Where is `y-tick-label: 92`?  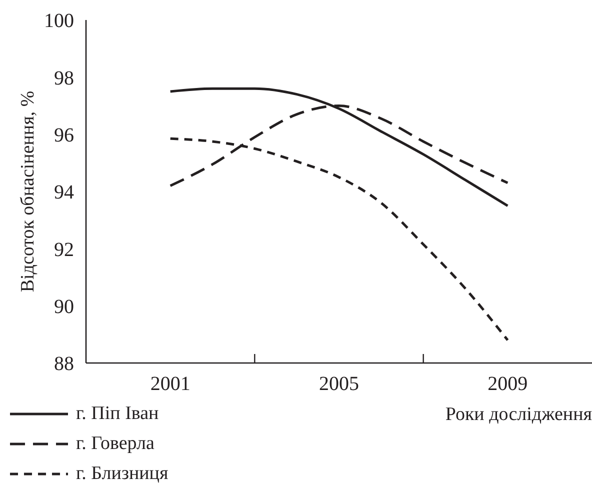 y-tick-label: 92 is located at coordinates (64, 249).